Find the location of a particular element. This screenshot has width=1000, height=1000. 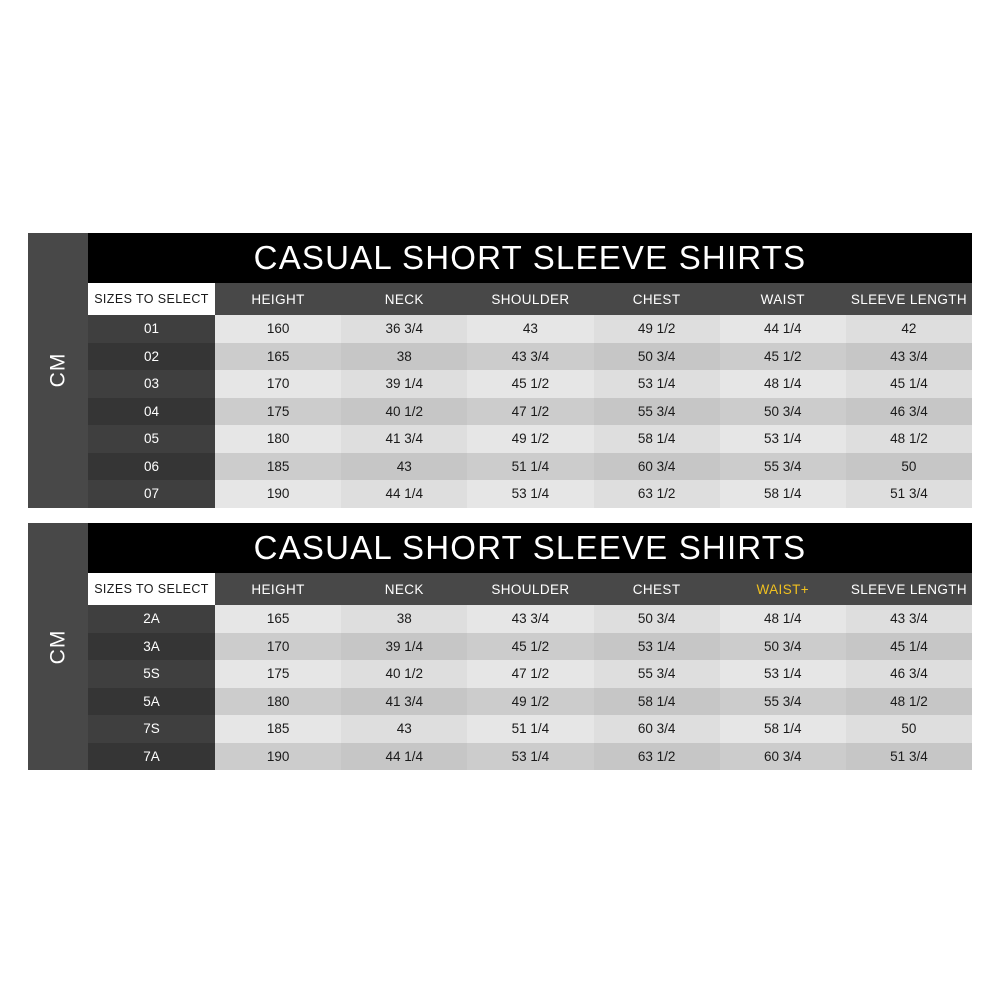

table-row: 06 185 43 51 1/4 60 3/4 55 3/4 50 is located at coordinates (530, 466).